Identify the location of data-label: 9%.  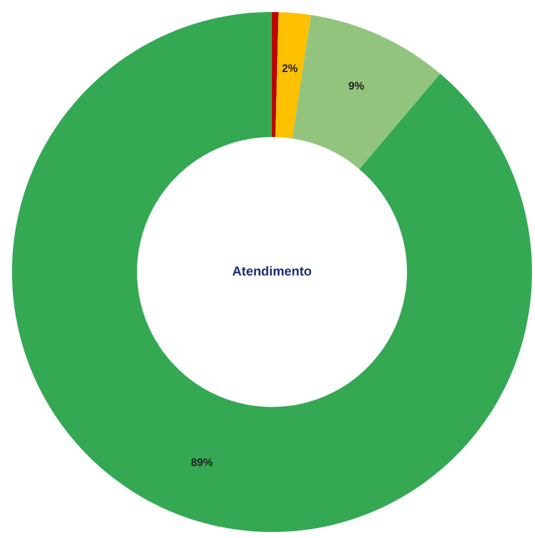
(356, 86).